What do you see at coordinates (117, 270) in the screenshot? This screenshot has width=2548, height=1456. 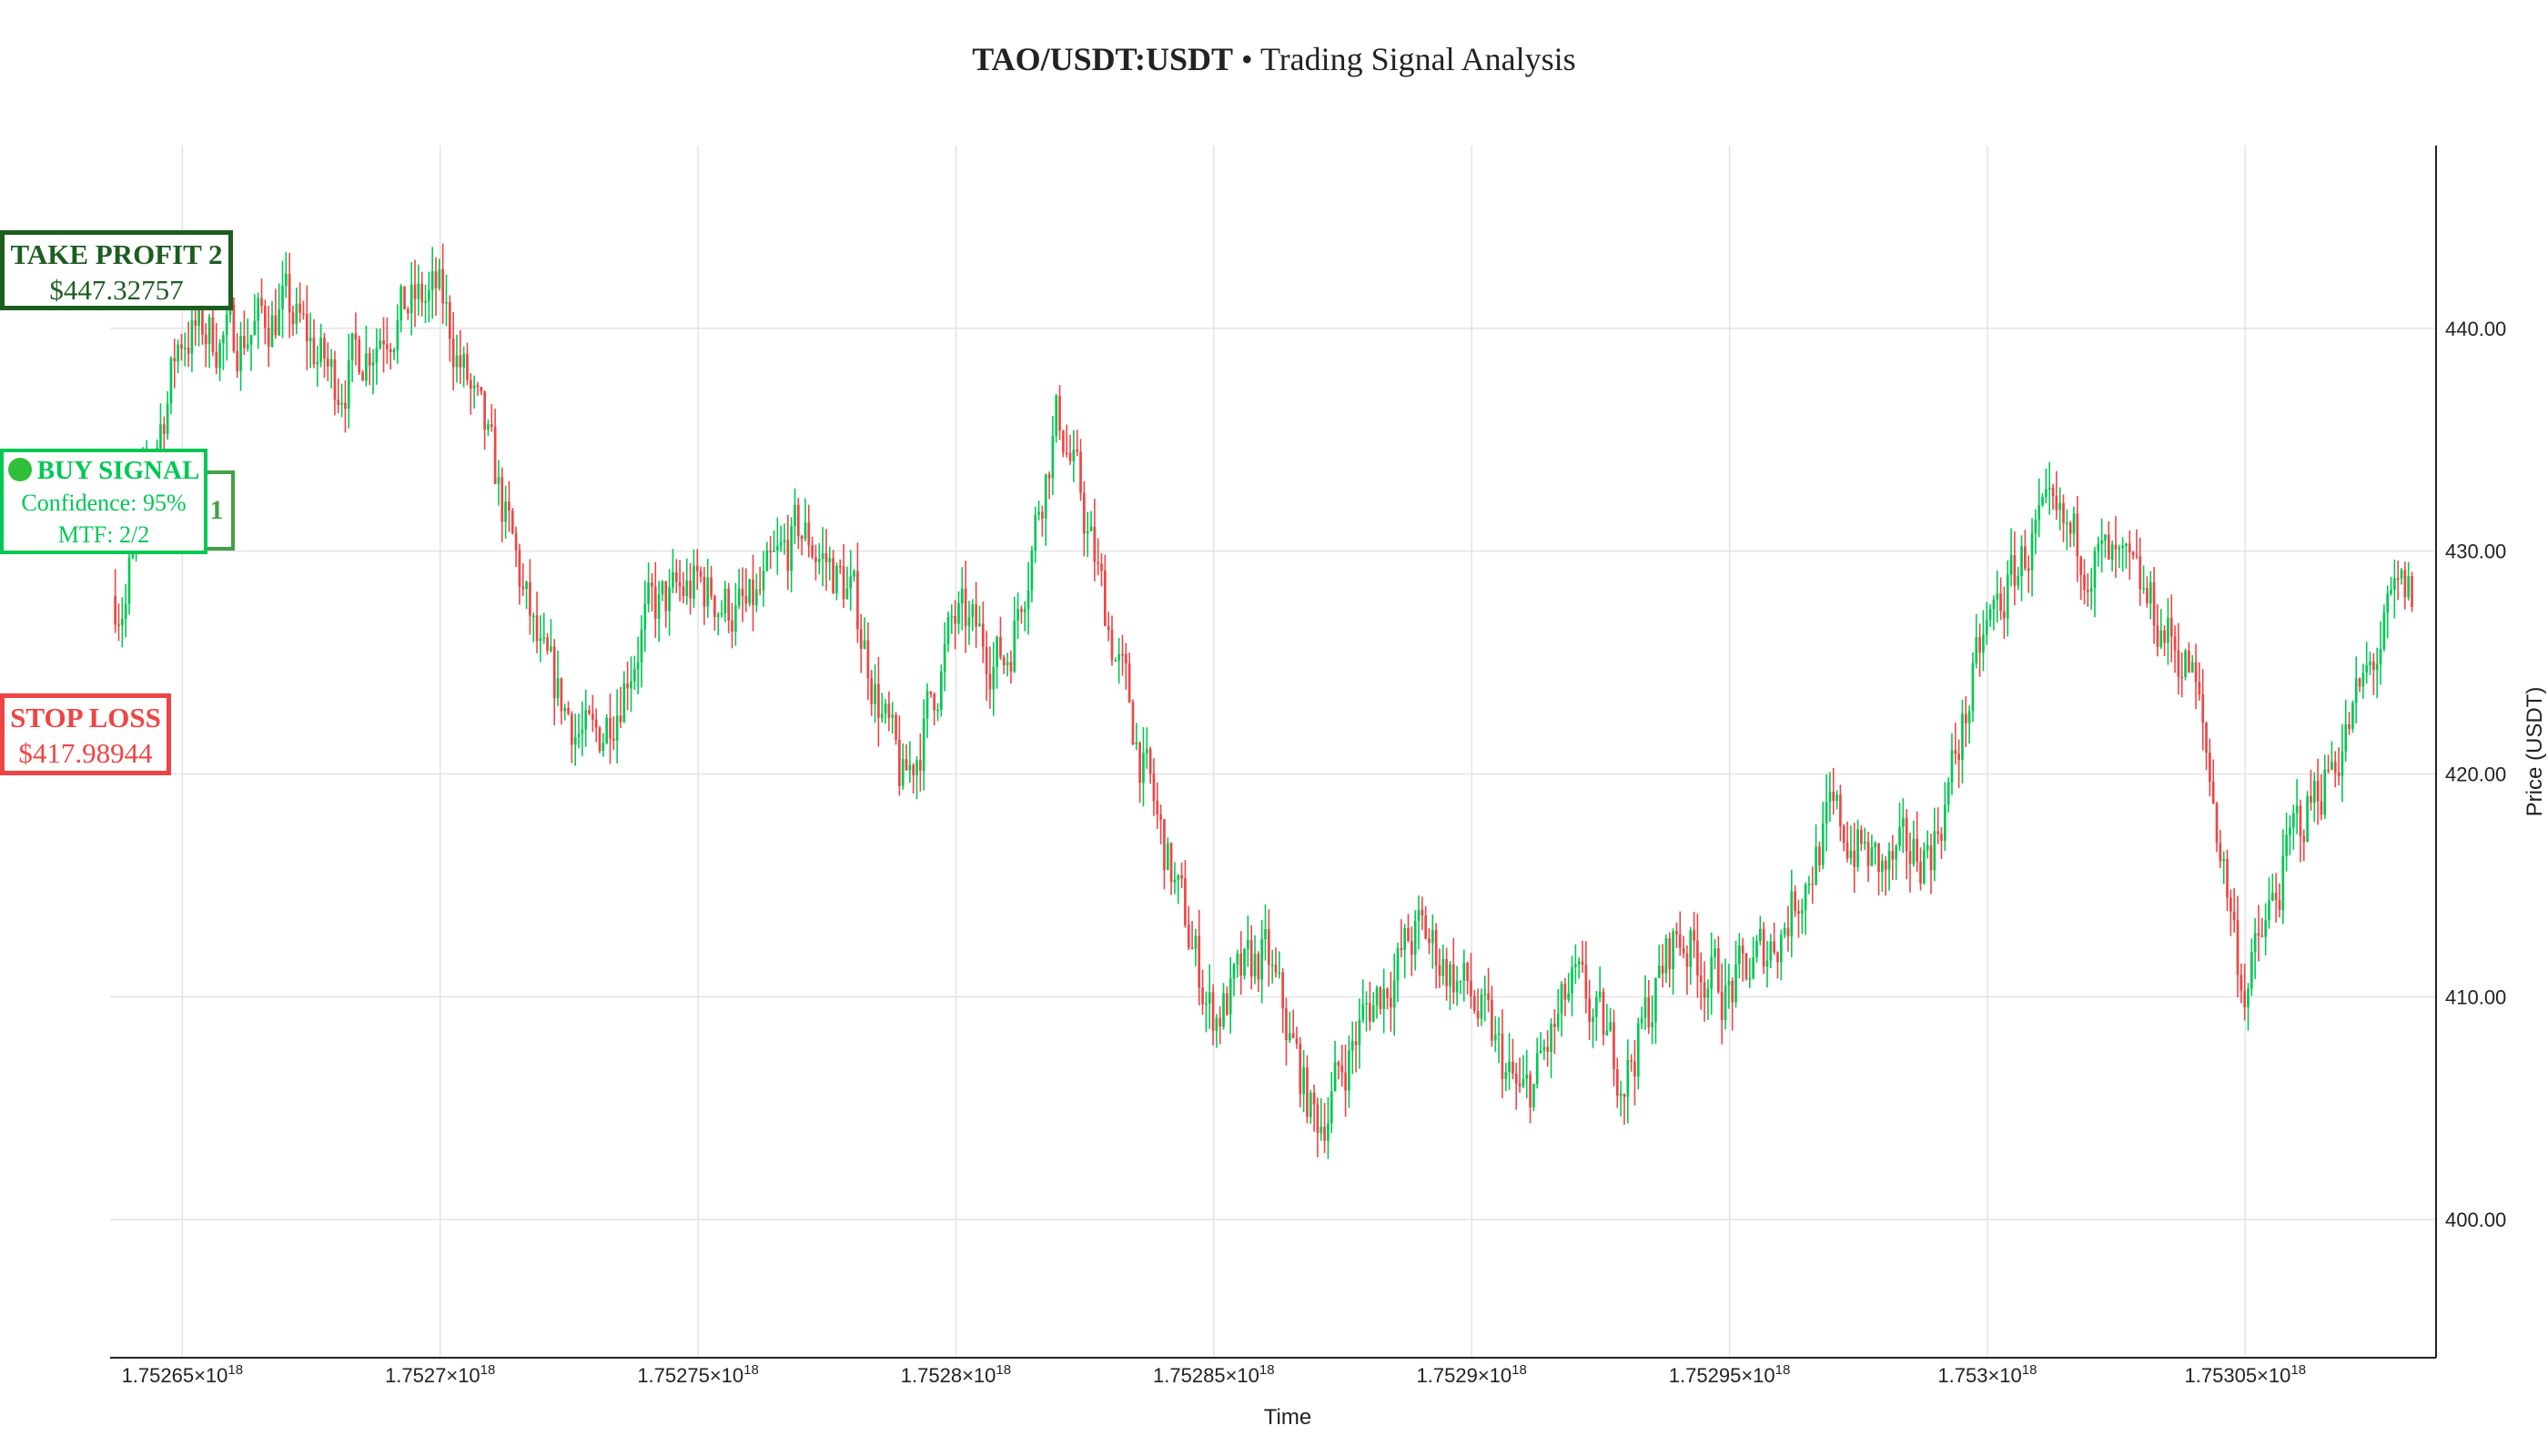 I see `take-profit-2-annotation: TAKE PROFIT 2 $447.32757` at bounding box center [117, 270].